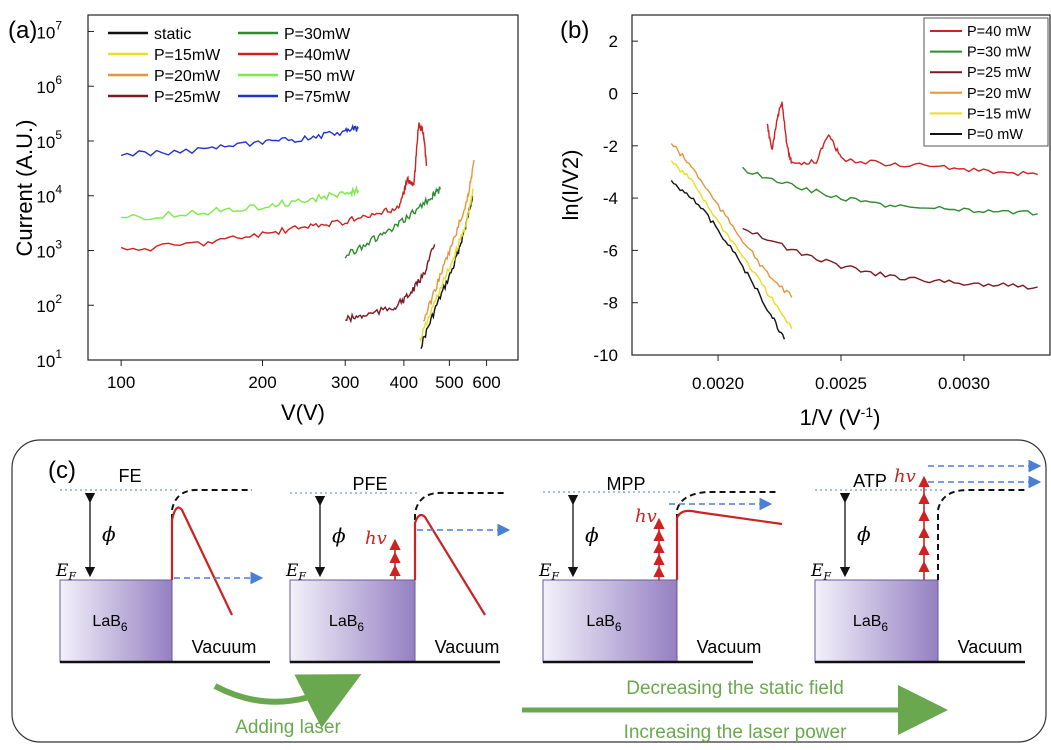  What do you see at coordinates (995, 135) in the screenshot?
I see `chart-b-legend-label: P=0 mW` at bounding box center [995, 135].